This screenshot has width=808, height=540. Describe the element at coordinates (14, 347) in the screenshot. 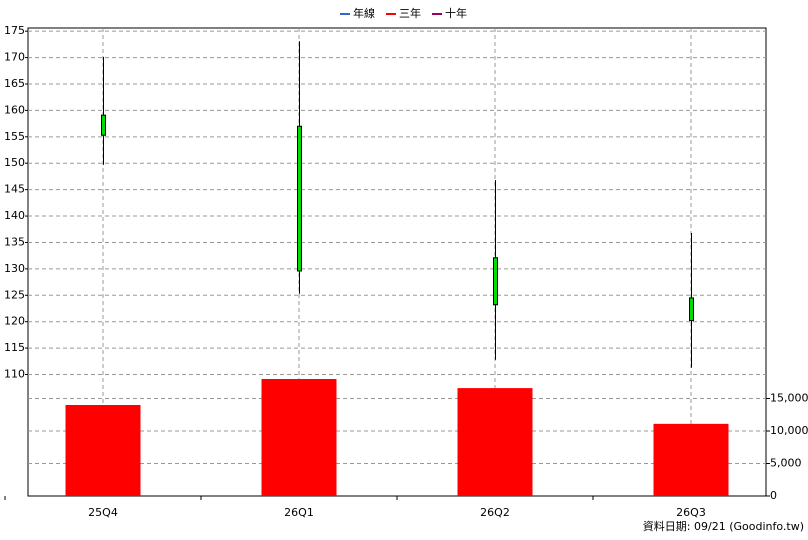

I see `y-tick-label: 115` at that location.